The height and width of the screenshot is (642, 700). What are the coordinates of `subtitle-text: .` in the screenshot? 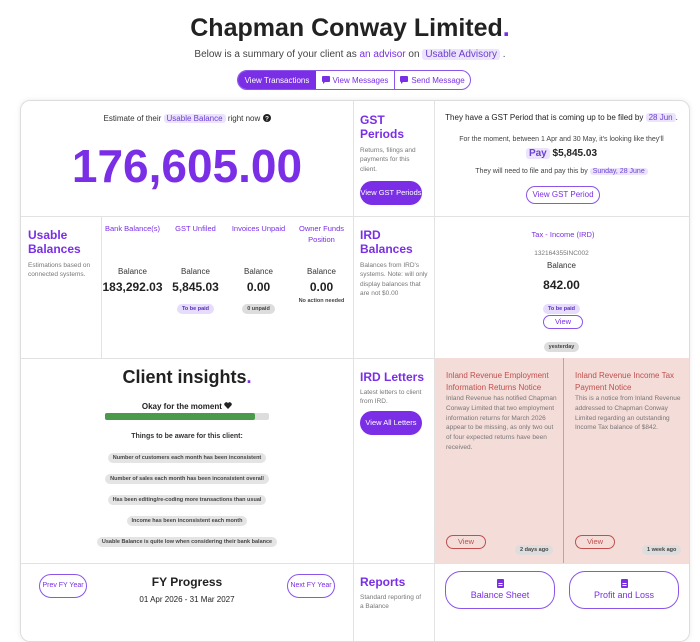 It's located at (504, 54).